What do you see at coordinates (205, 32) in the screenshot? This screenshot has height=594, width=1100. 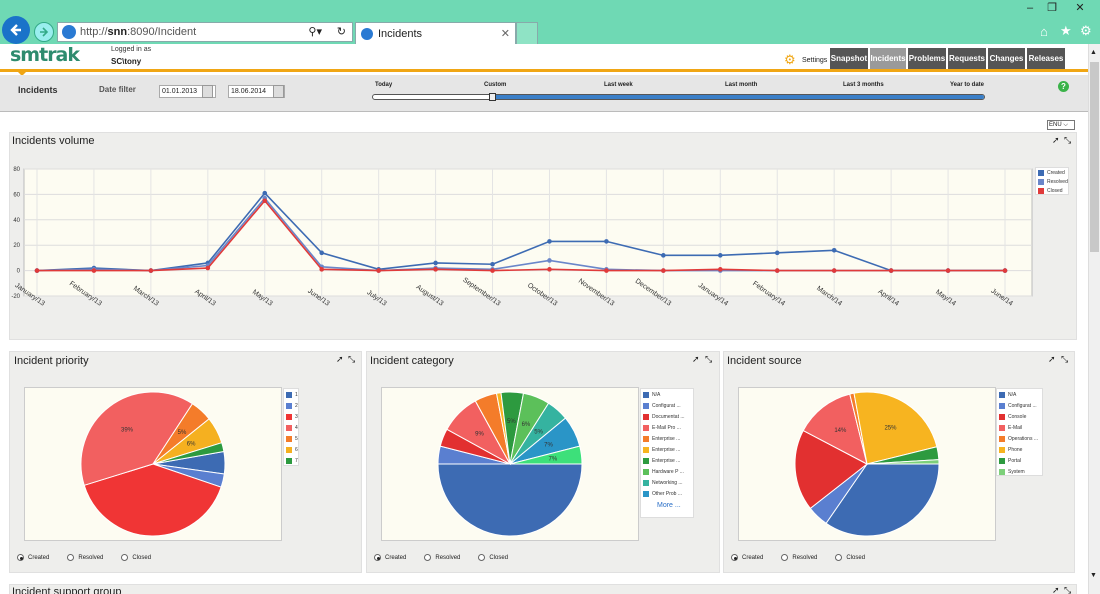 I see `address-bar: http://snn:8090/Incident ⚲▾ ↻` at bounding box center [205, 32].